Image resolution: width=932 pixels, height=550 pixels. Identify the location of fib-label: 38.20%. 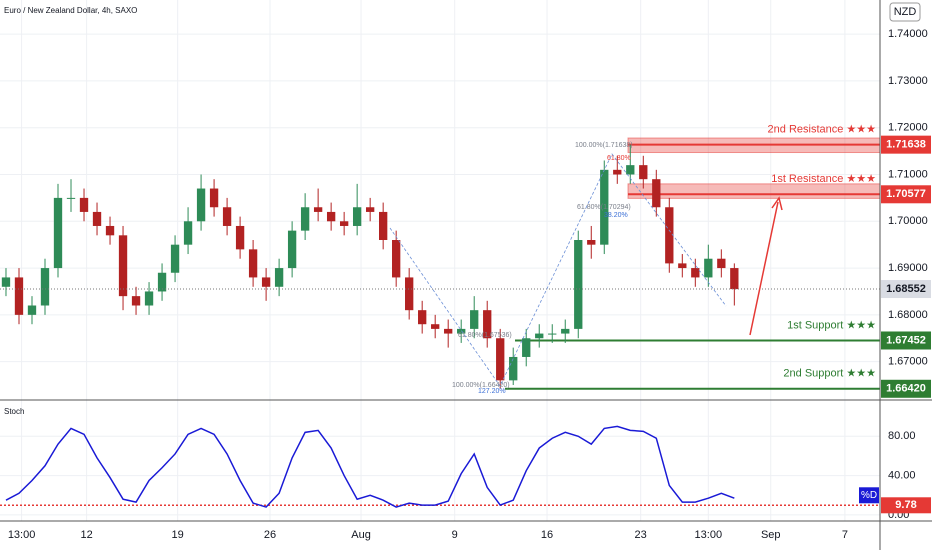
(616, 215).